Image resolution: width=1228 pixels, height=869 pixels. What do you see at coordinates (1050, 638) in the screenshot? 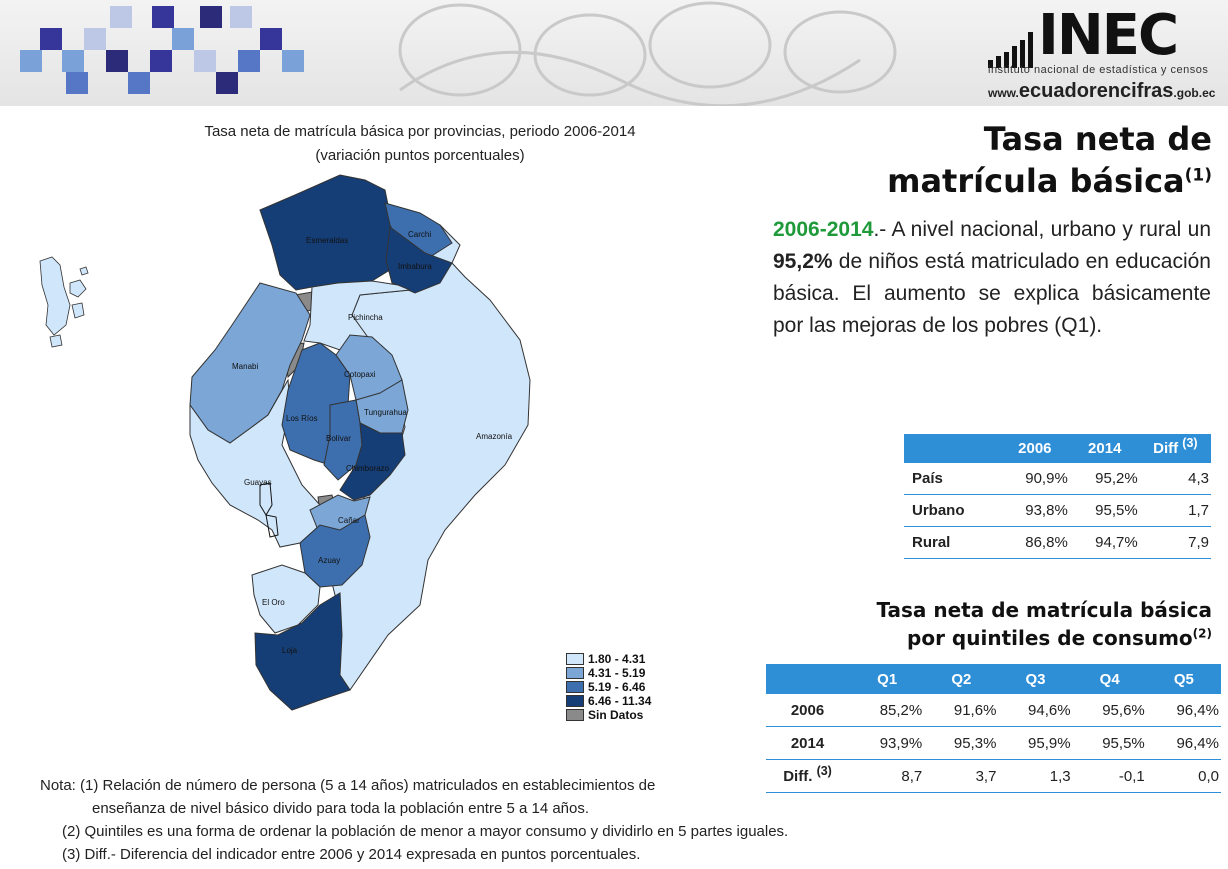
I see `quintile-title-line2: por quintiles de consumo` at bounding box center [1050, 638].